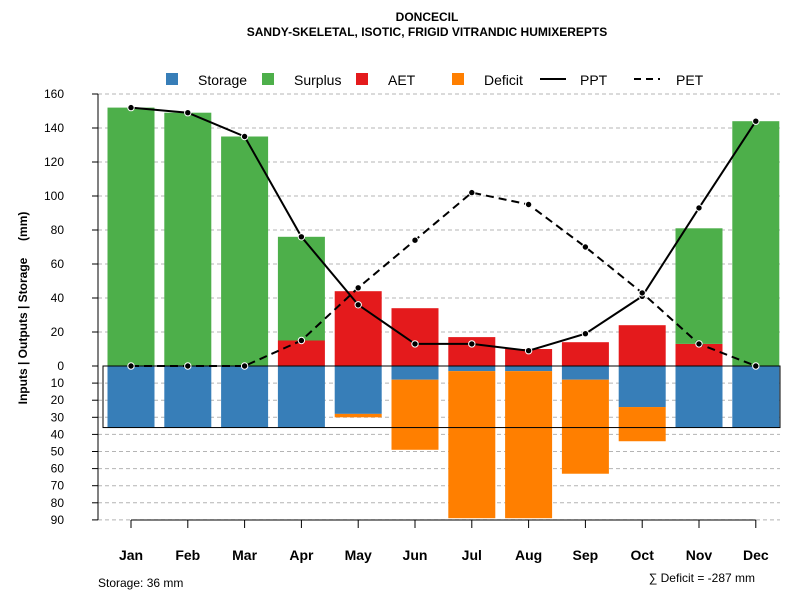 The image size is (800, 600). Describe the element at coordinates (358, 555) in the screenshot. I see `x-tick-label: May` at that location.